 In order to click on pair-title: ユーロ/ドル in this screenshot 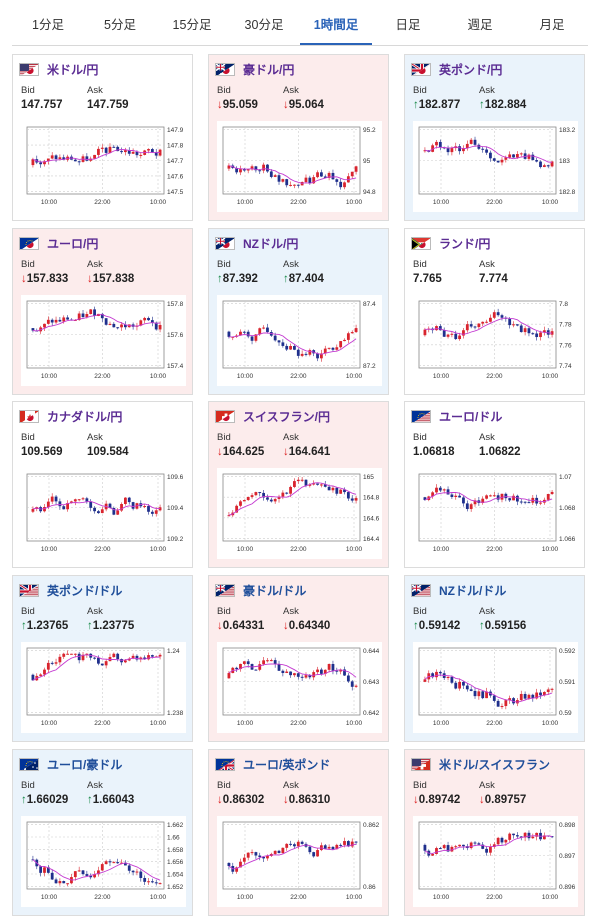, I will do `click(456, 416)`.